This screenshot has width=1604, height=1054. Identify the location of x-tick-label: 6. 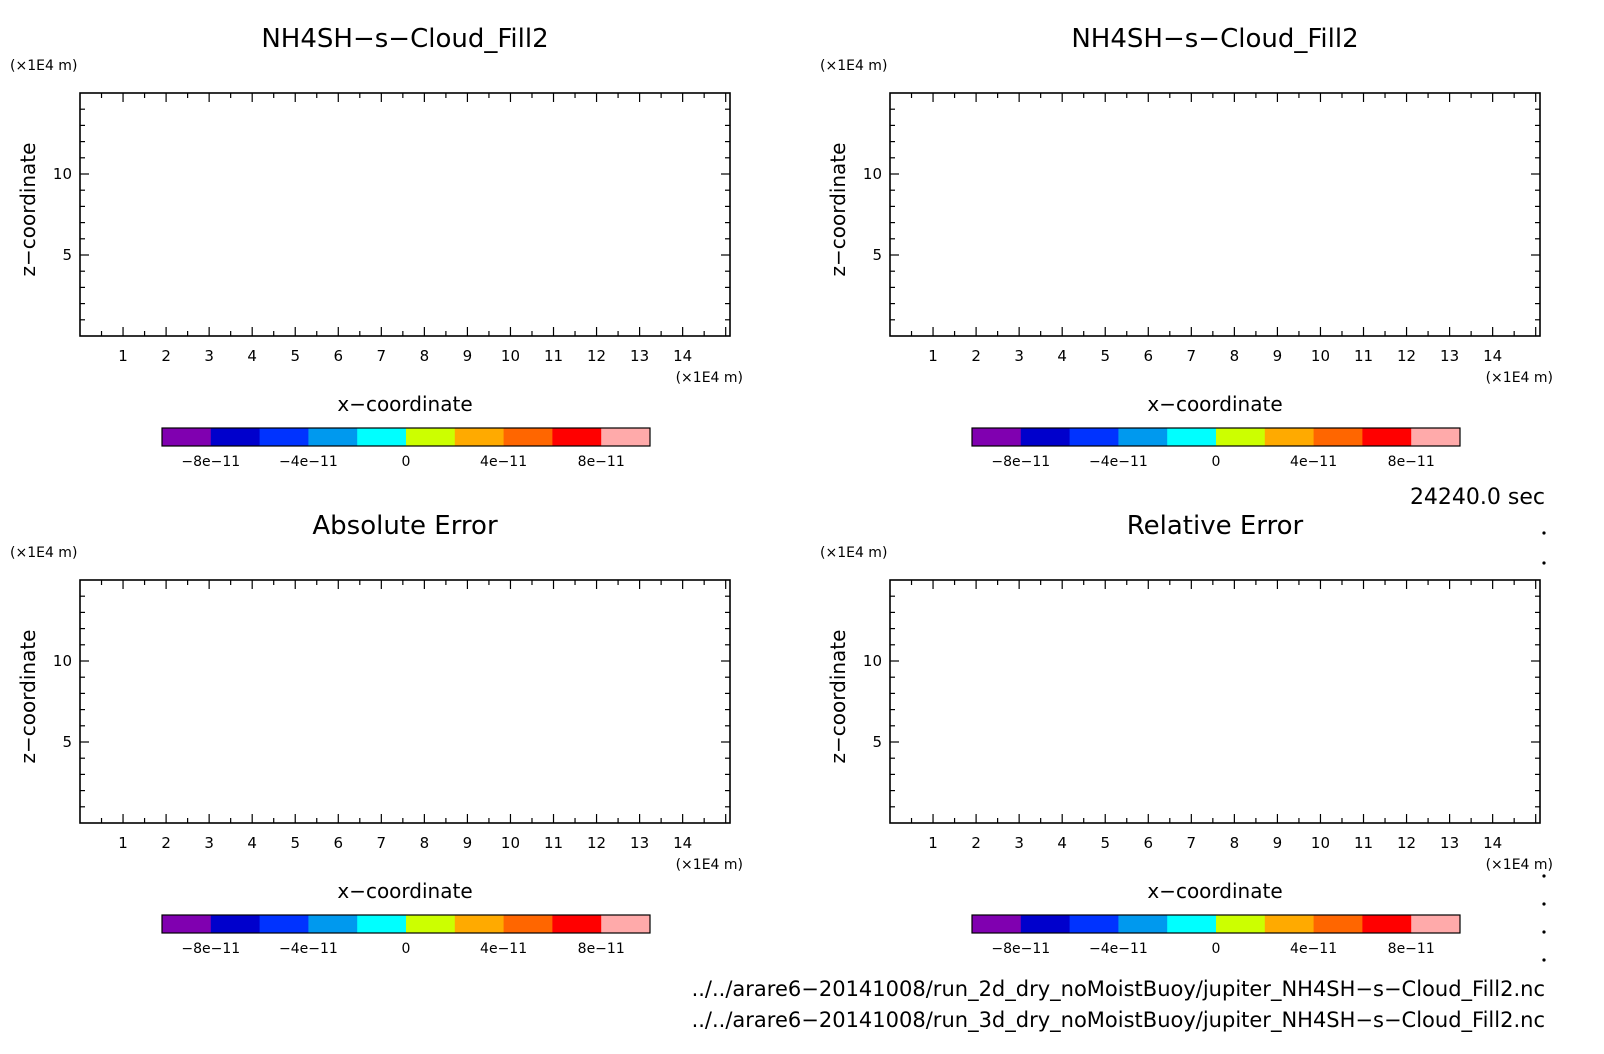
(1149, 356).